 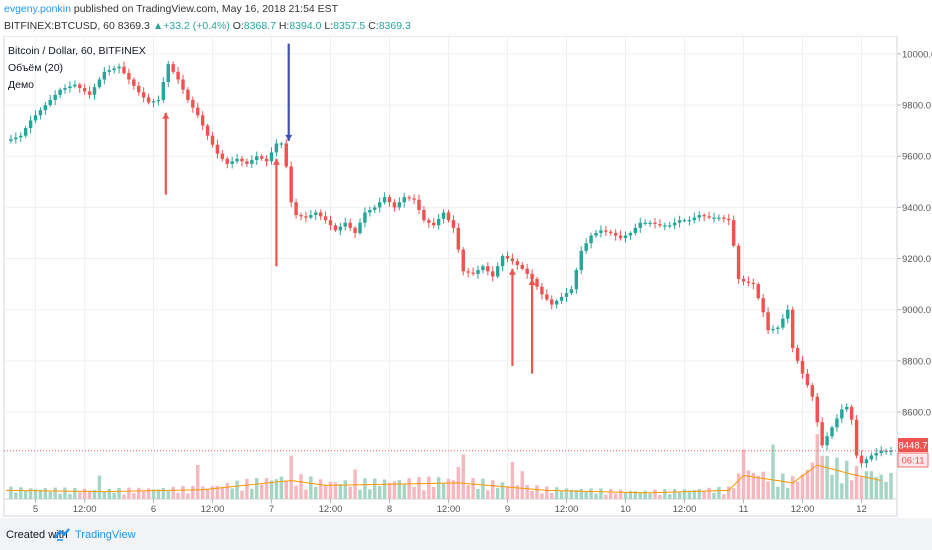 I want to click on price-tag-label: 8448.7, so click(x=912, y=446).